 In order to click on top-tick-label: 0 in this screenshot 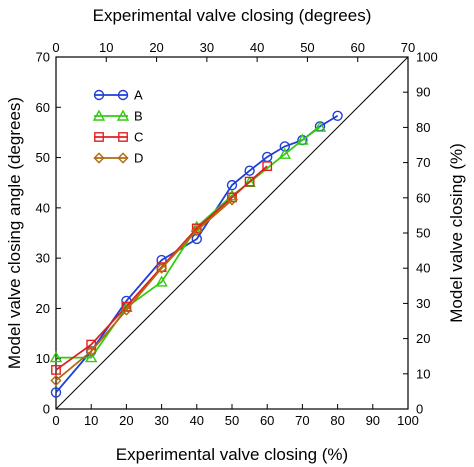, I will do `click(55, 47)`.